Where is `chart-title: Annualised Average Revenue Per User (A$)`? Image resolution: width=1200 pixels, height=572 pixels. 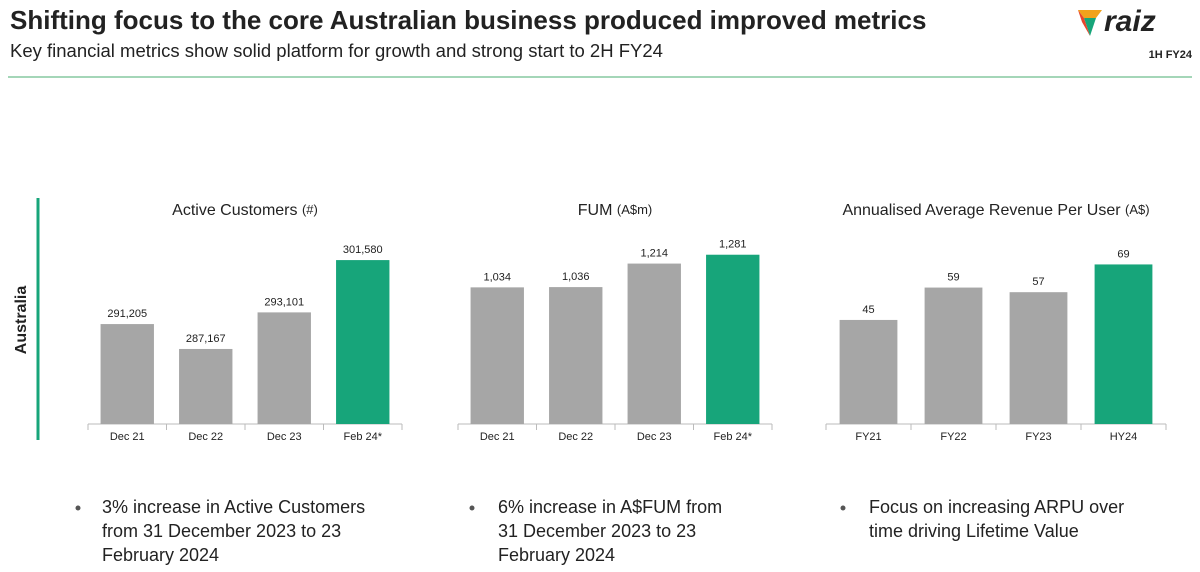 chart-title: Annualised Average Revenue Per User (A$) is located at coordinates (995, 210).